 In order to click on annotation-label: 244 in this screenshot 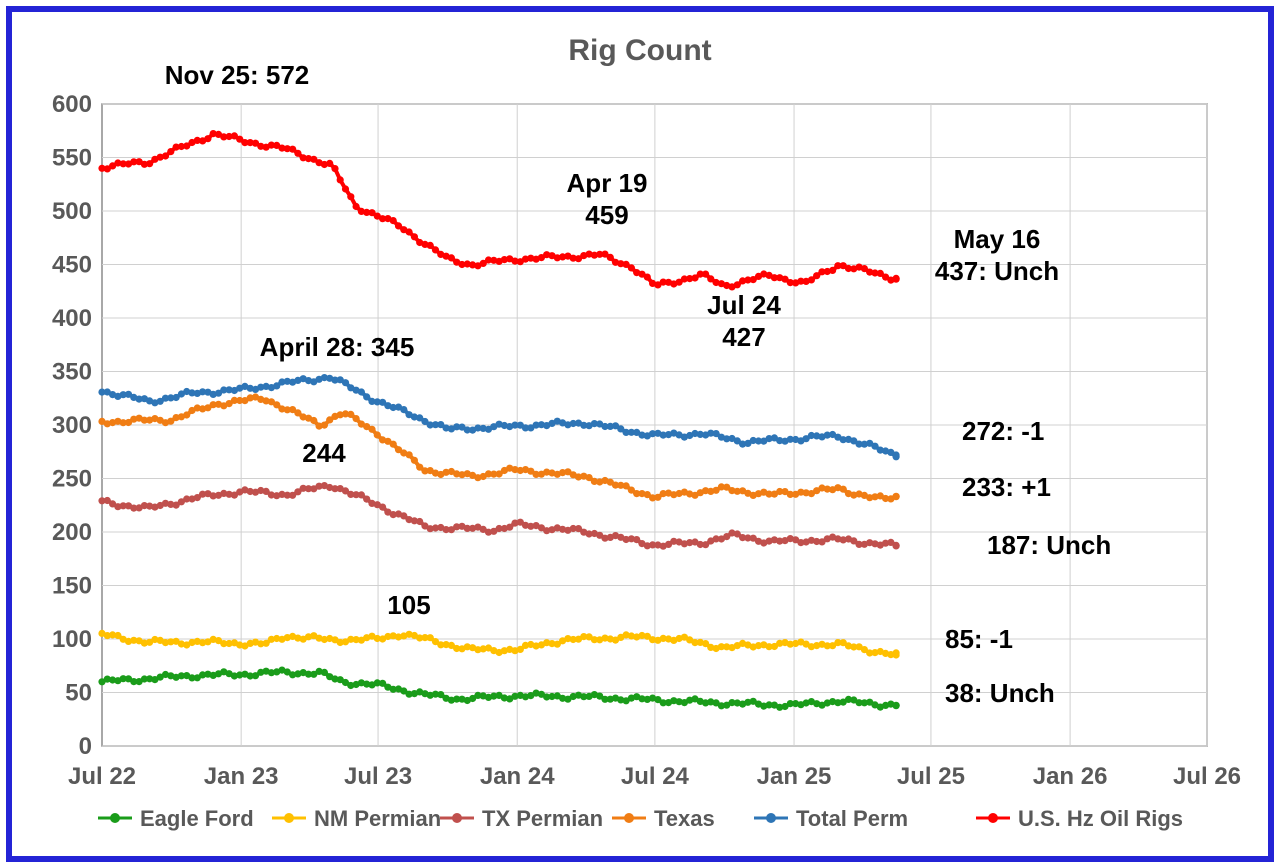, I will do `click(324, 453)`.